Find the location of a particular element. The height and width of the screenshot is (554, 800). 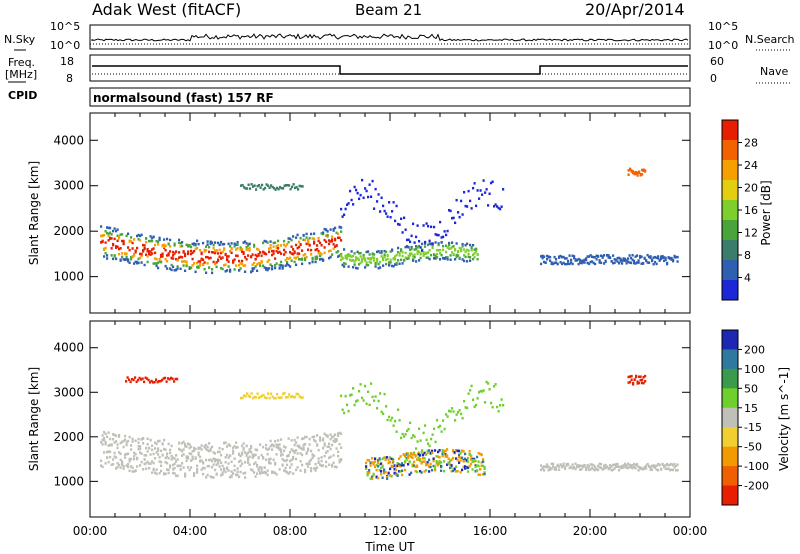

x-tick-label: 04:00 is located at coordinates (190, 531).